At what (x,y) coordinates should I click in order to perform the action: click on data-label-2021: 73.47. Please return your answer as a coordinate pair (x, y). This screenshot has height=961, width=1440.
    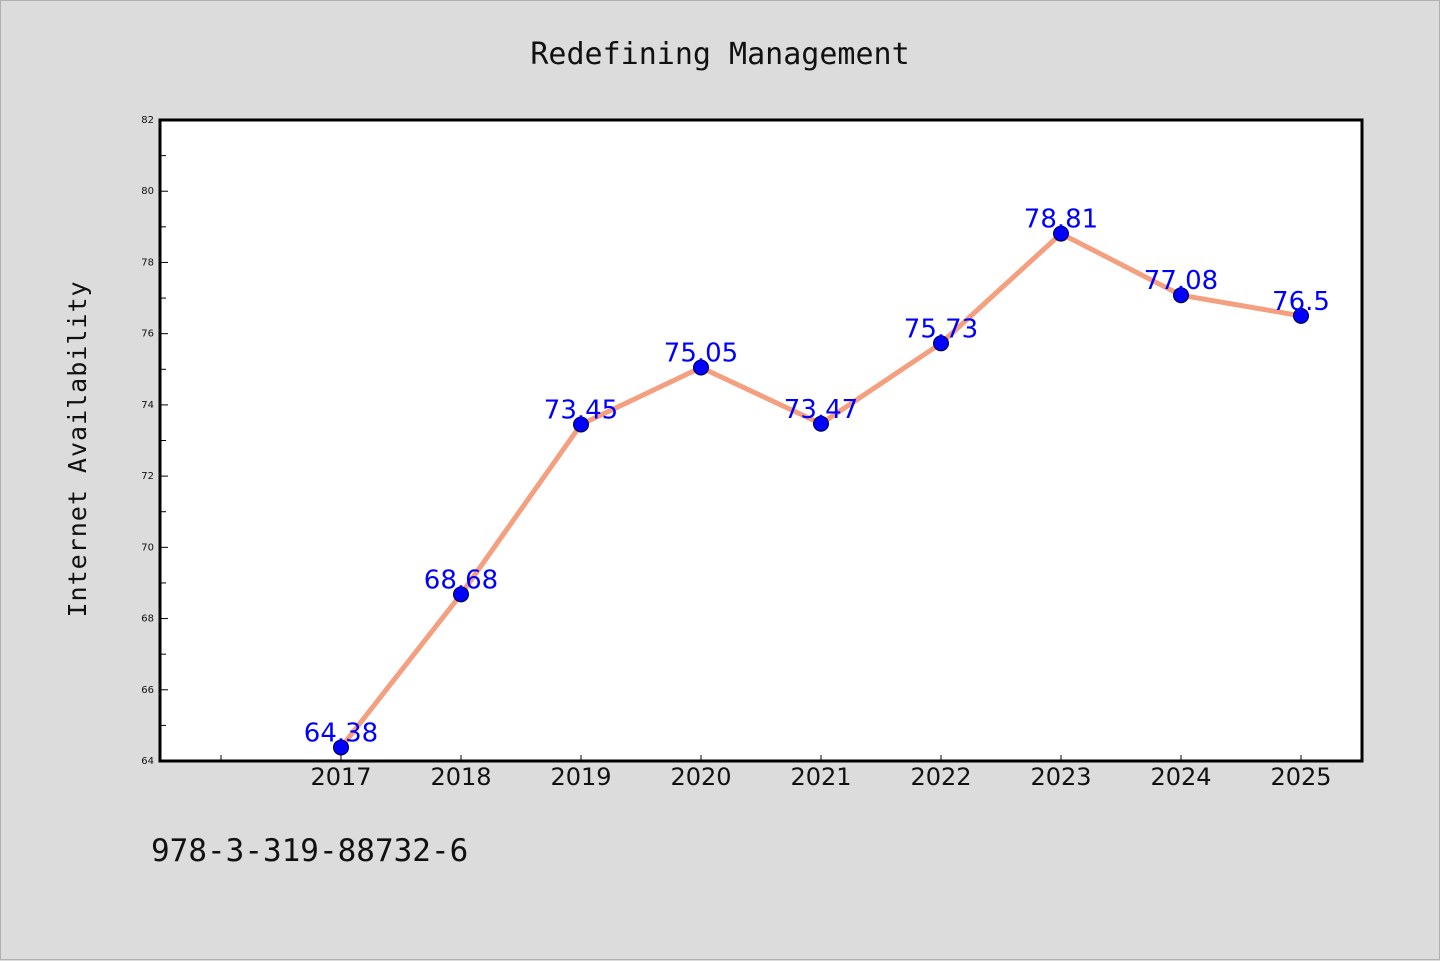
    Looking at the image, I should click on (821, 410).